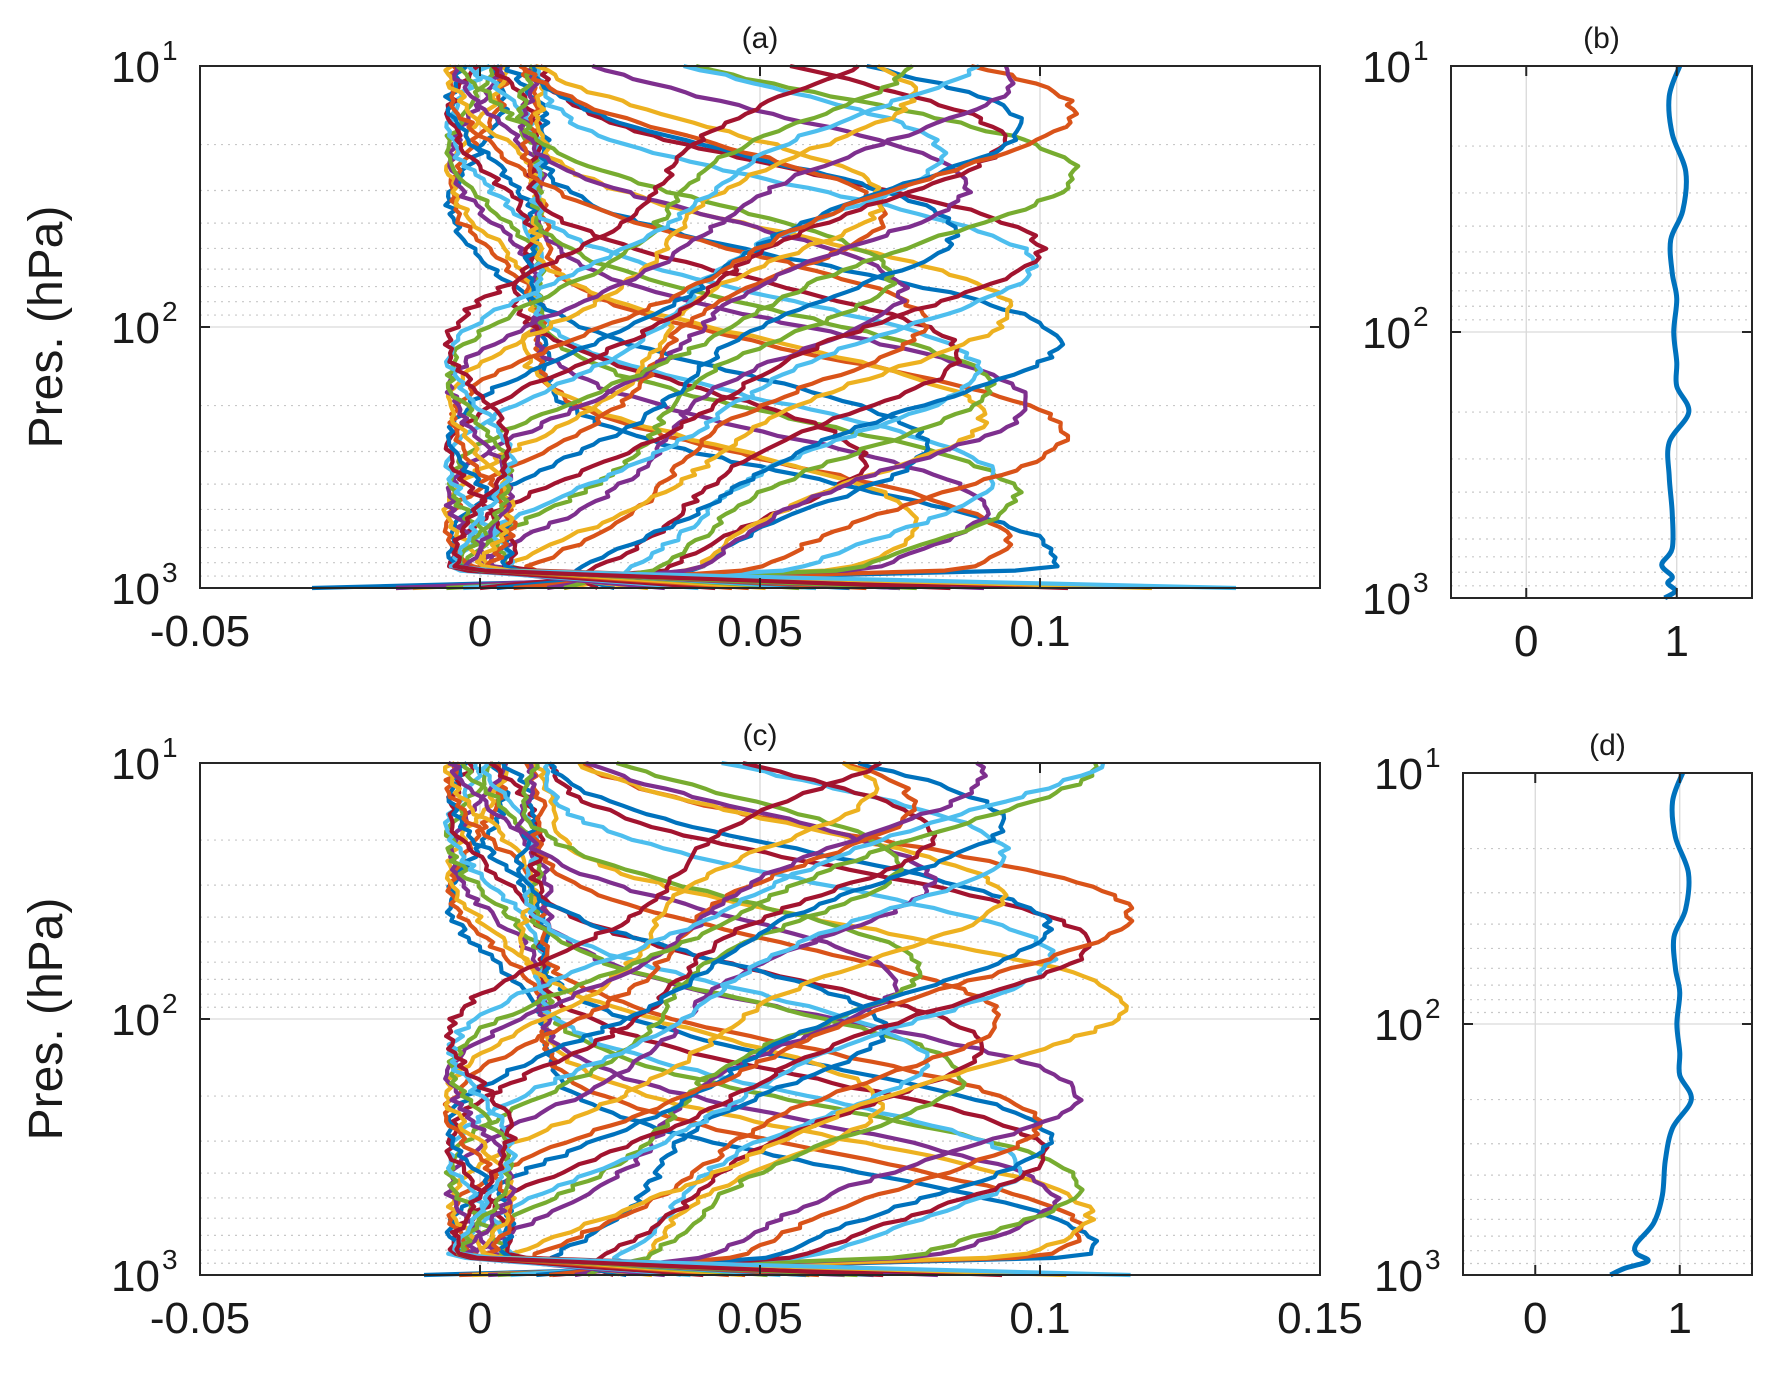 The width and height of the screenshot is (1765, 1373). Describe the element at coordinates (1601, 38) in the screenshot. I see `panel-title: (b)` at that location.